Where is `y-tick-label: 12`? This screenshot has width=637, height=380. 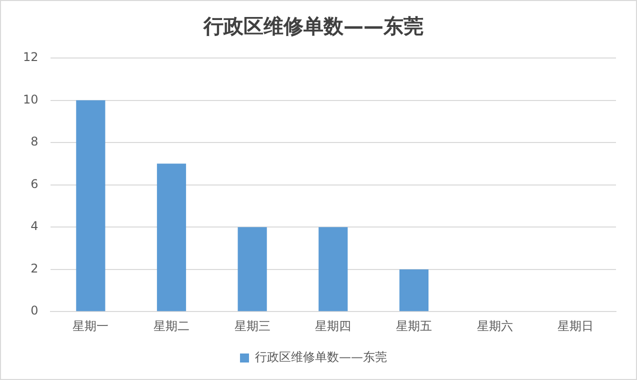
y-tick-label: 12 is located at coordinates (30, 57).